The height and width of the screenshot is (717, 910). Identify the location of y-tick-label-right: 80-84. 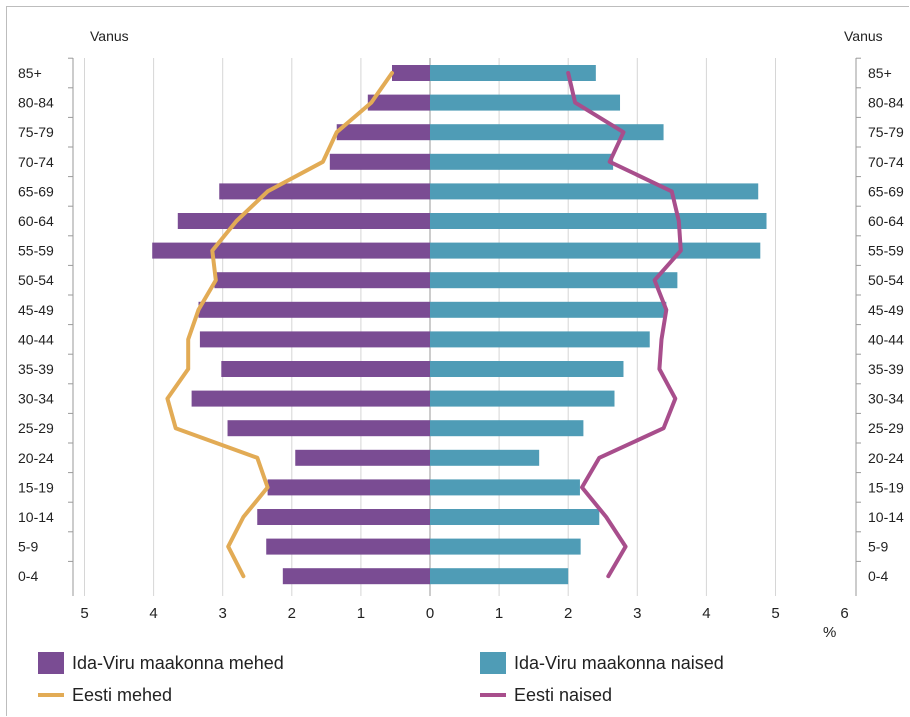
(886, 103).